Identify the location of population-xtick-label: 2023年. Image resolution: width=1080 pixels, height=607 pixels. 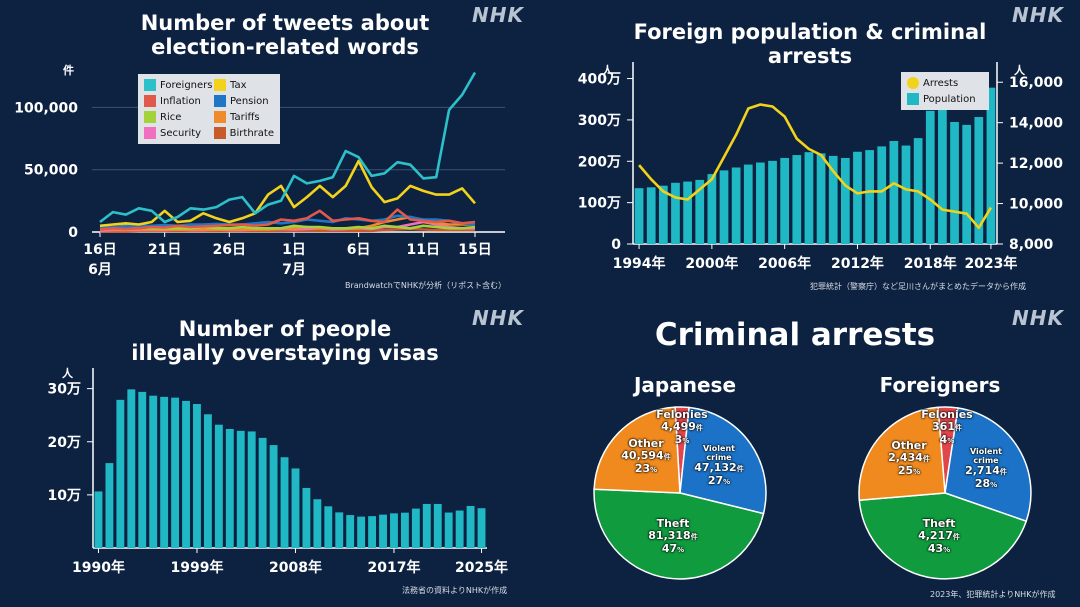
(990, 263).